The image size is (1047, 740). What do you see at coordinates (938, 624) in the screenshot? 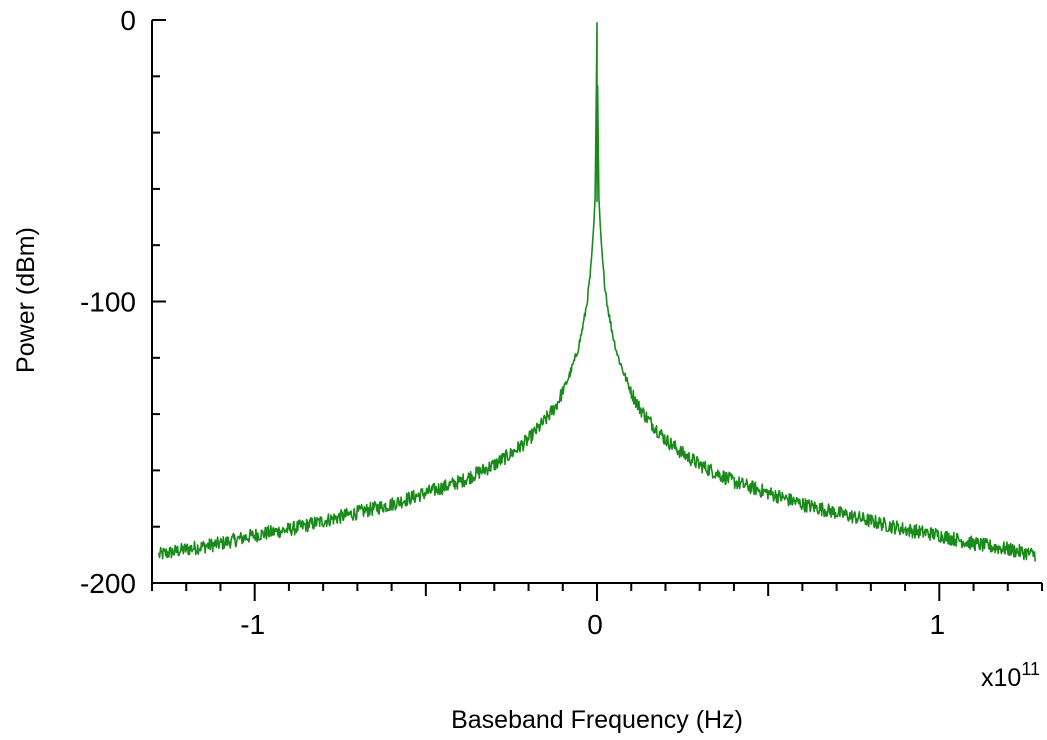
I see `x-tick-label: 1` at bounding box center [938, 624].